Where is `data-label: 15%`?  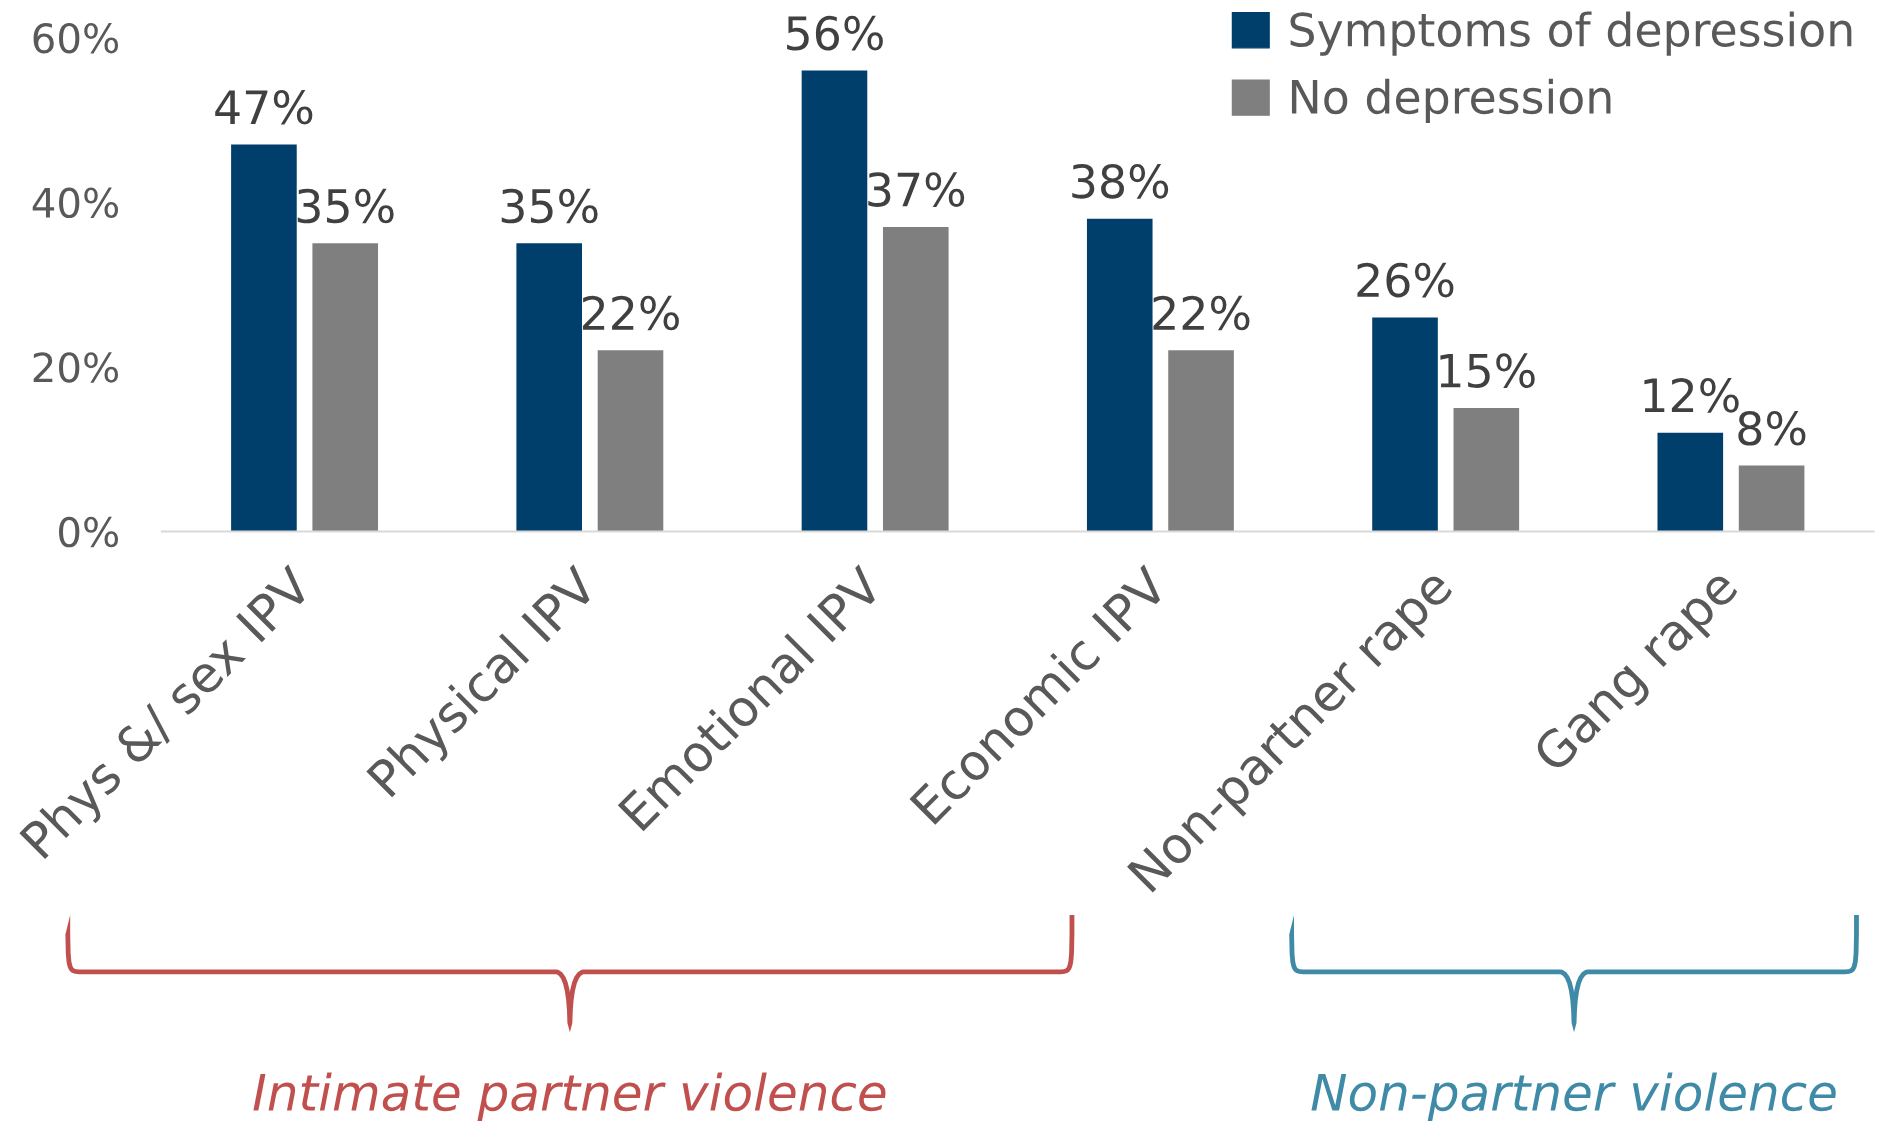 data-label: 15% is located at coordinates (1487, 370).